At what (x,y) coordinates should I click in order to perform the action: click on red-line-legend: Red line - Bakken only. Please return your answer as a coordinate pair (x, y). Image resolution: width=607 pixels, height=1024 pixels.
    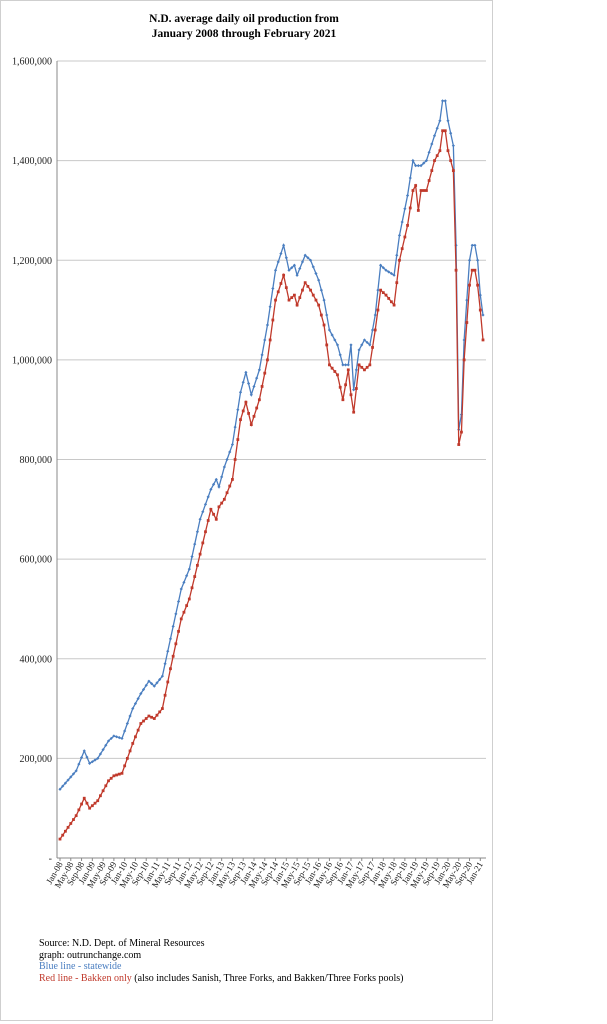
    Looking at the image, I should click on (85, 978).